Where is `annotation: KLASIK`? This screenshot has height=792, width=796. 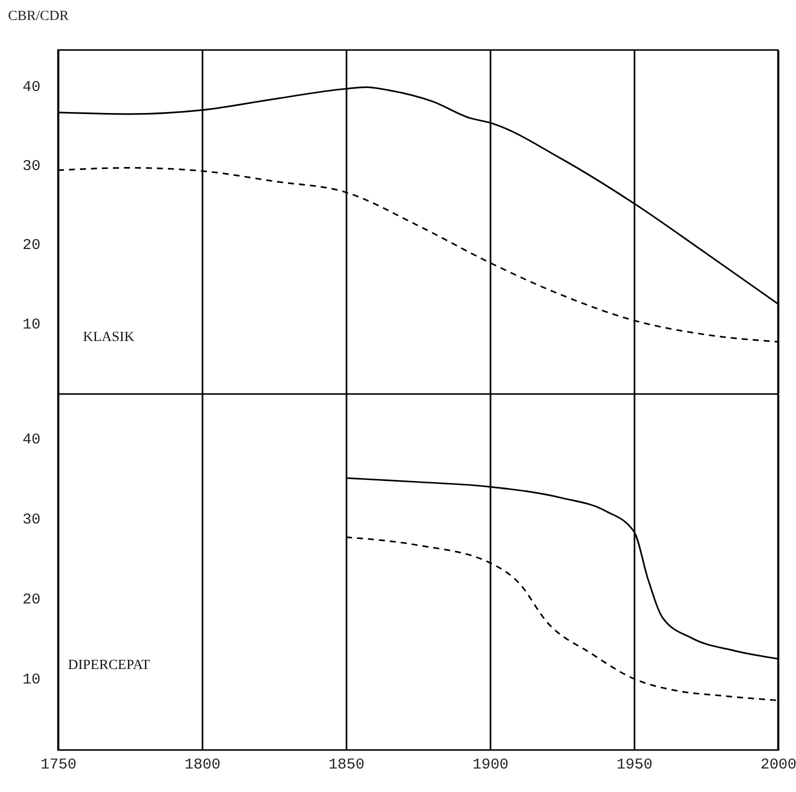
annotation: KLASIK is located at coordinates (108, 337).